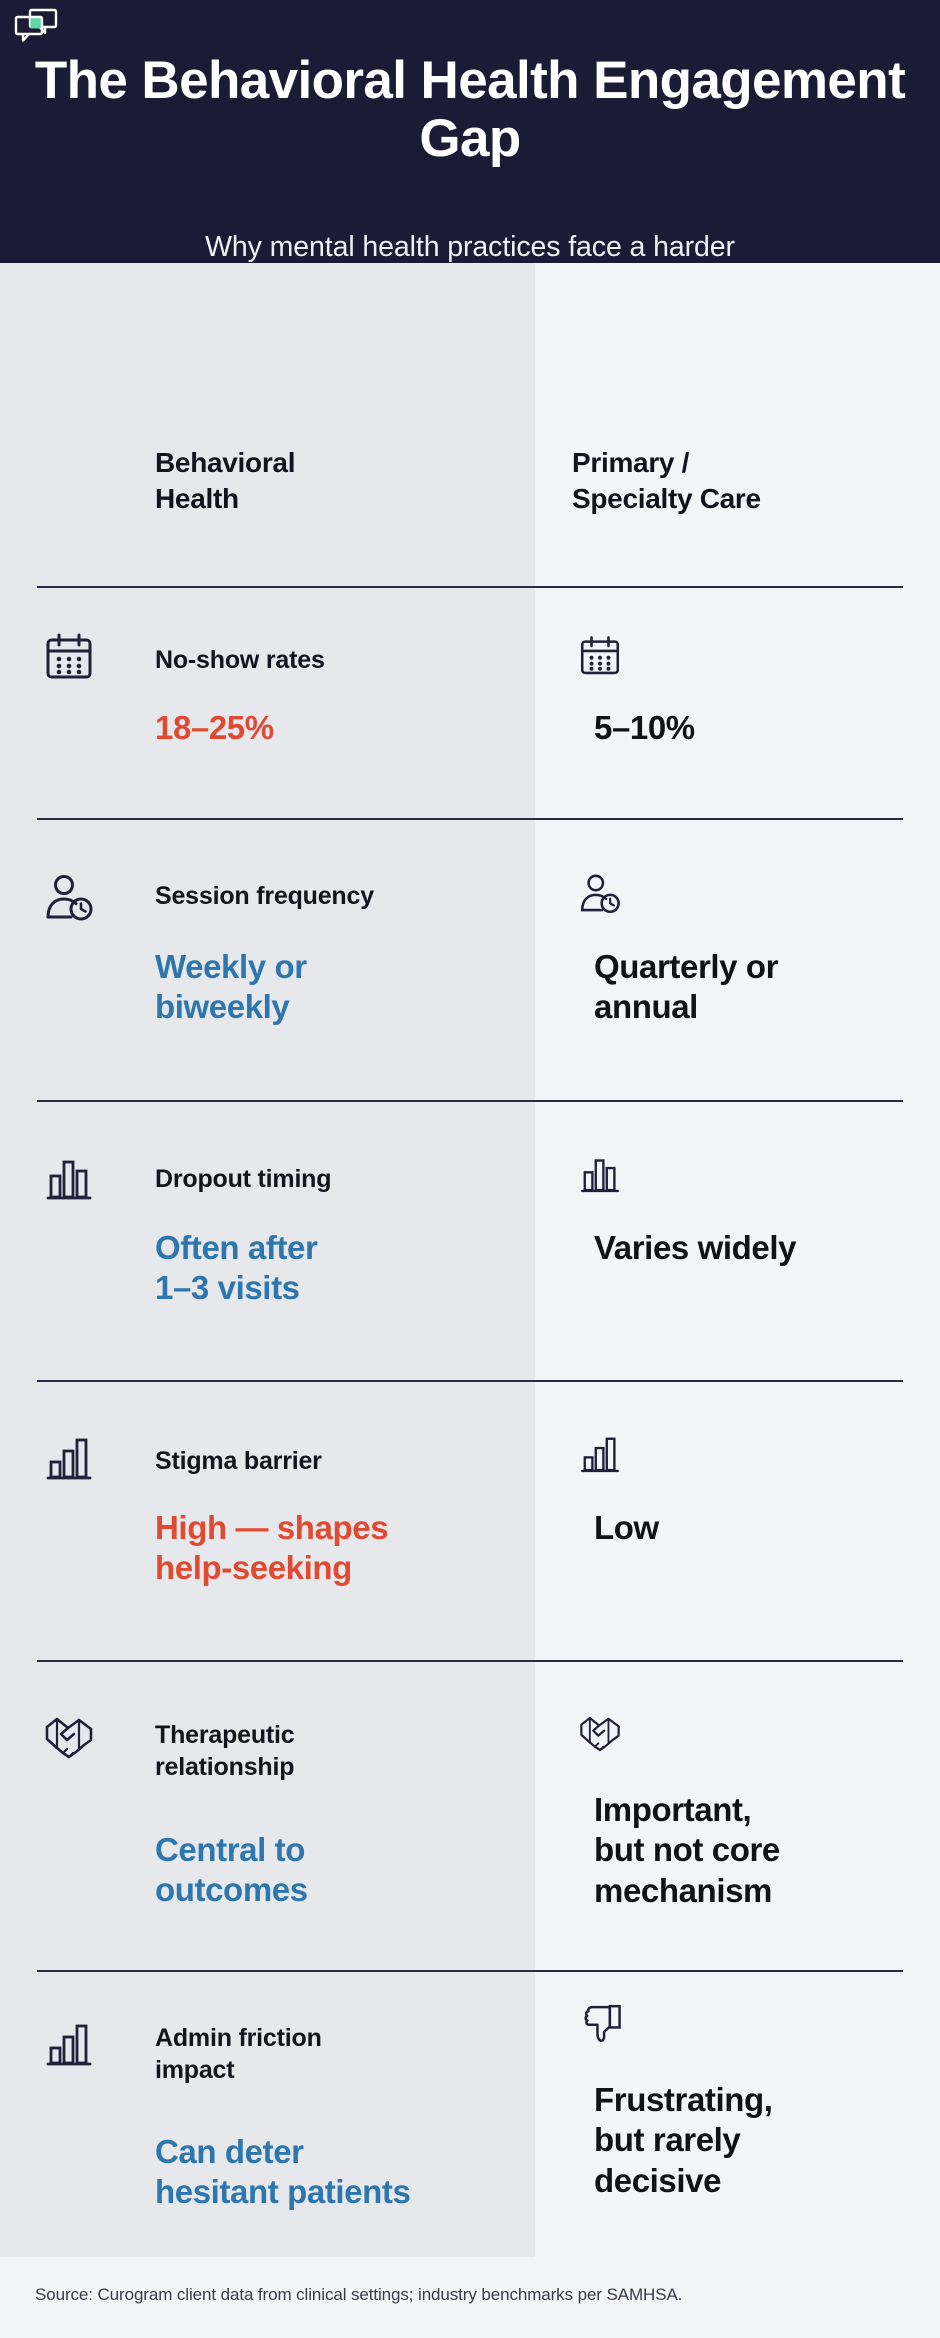 Image resolution: width=940 pixels, height=2338 pixels. I want to click on metric-value-left-admin-friction-impact: Can deter hesitant patients, so click(350, 2172).